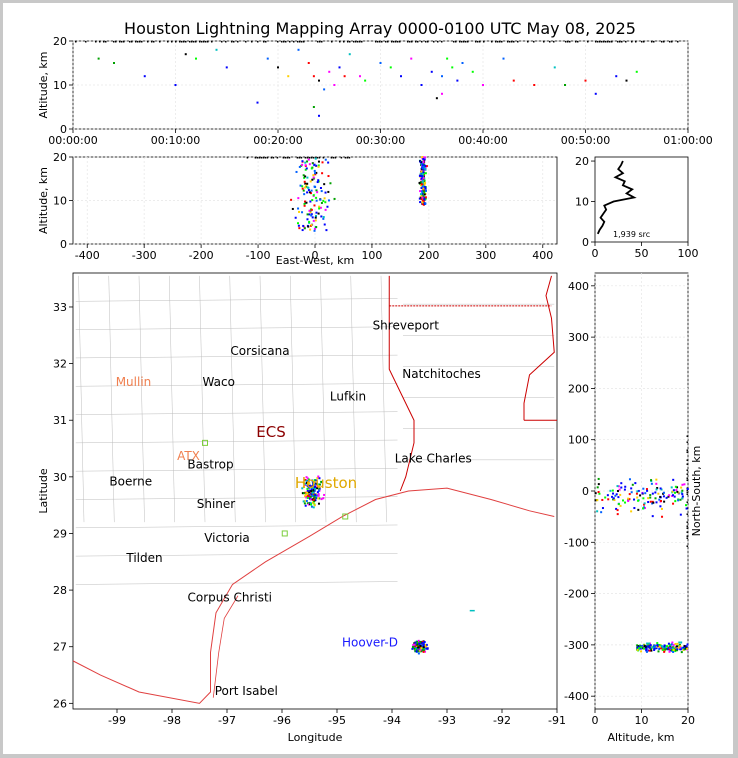  I want to click on x-tick-label: 100, so click(371, 255).